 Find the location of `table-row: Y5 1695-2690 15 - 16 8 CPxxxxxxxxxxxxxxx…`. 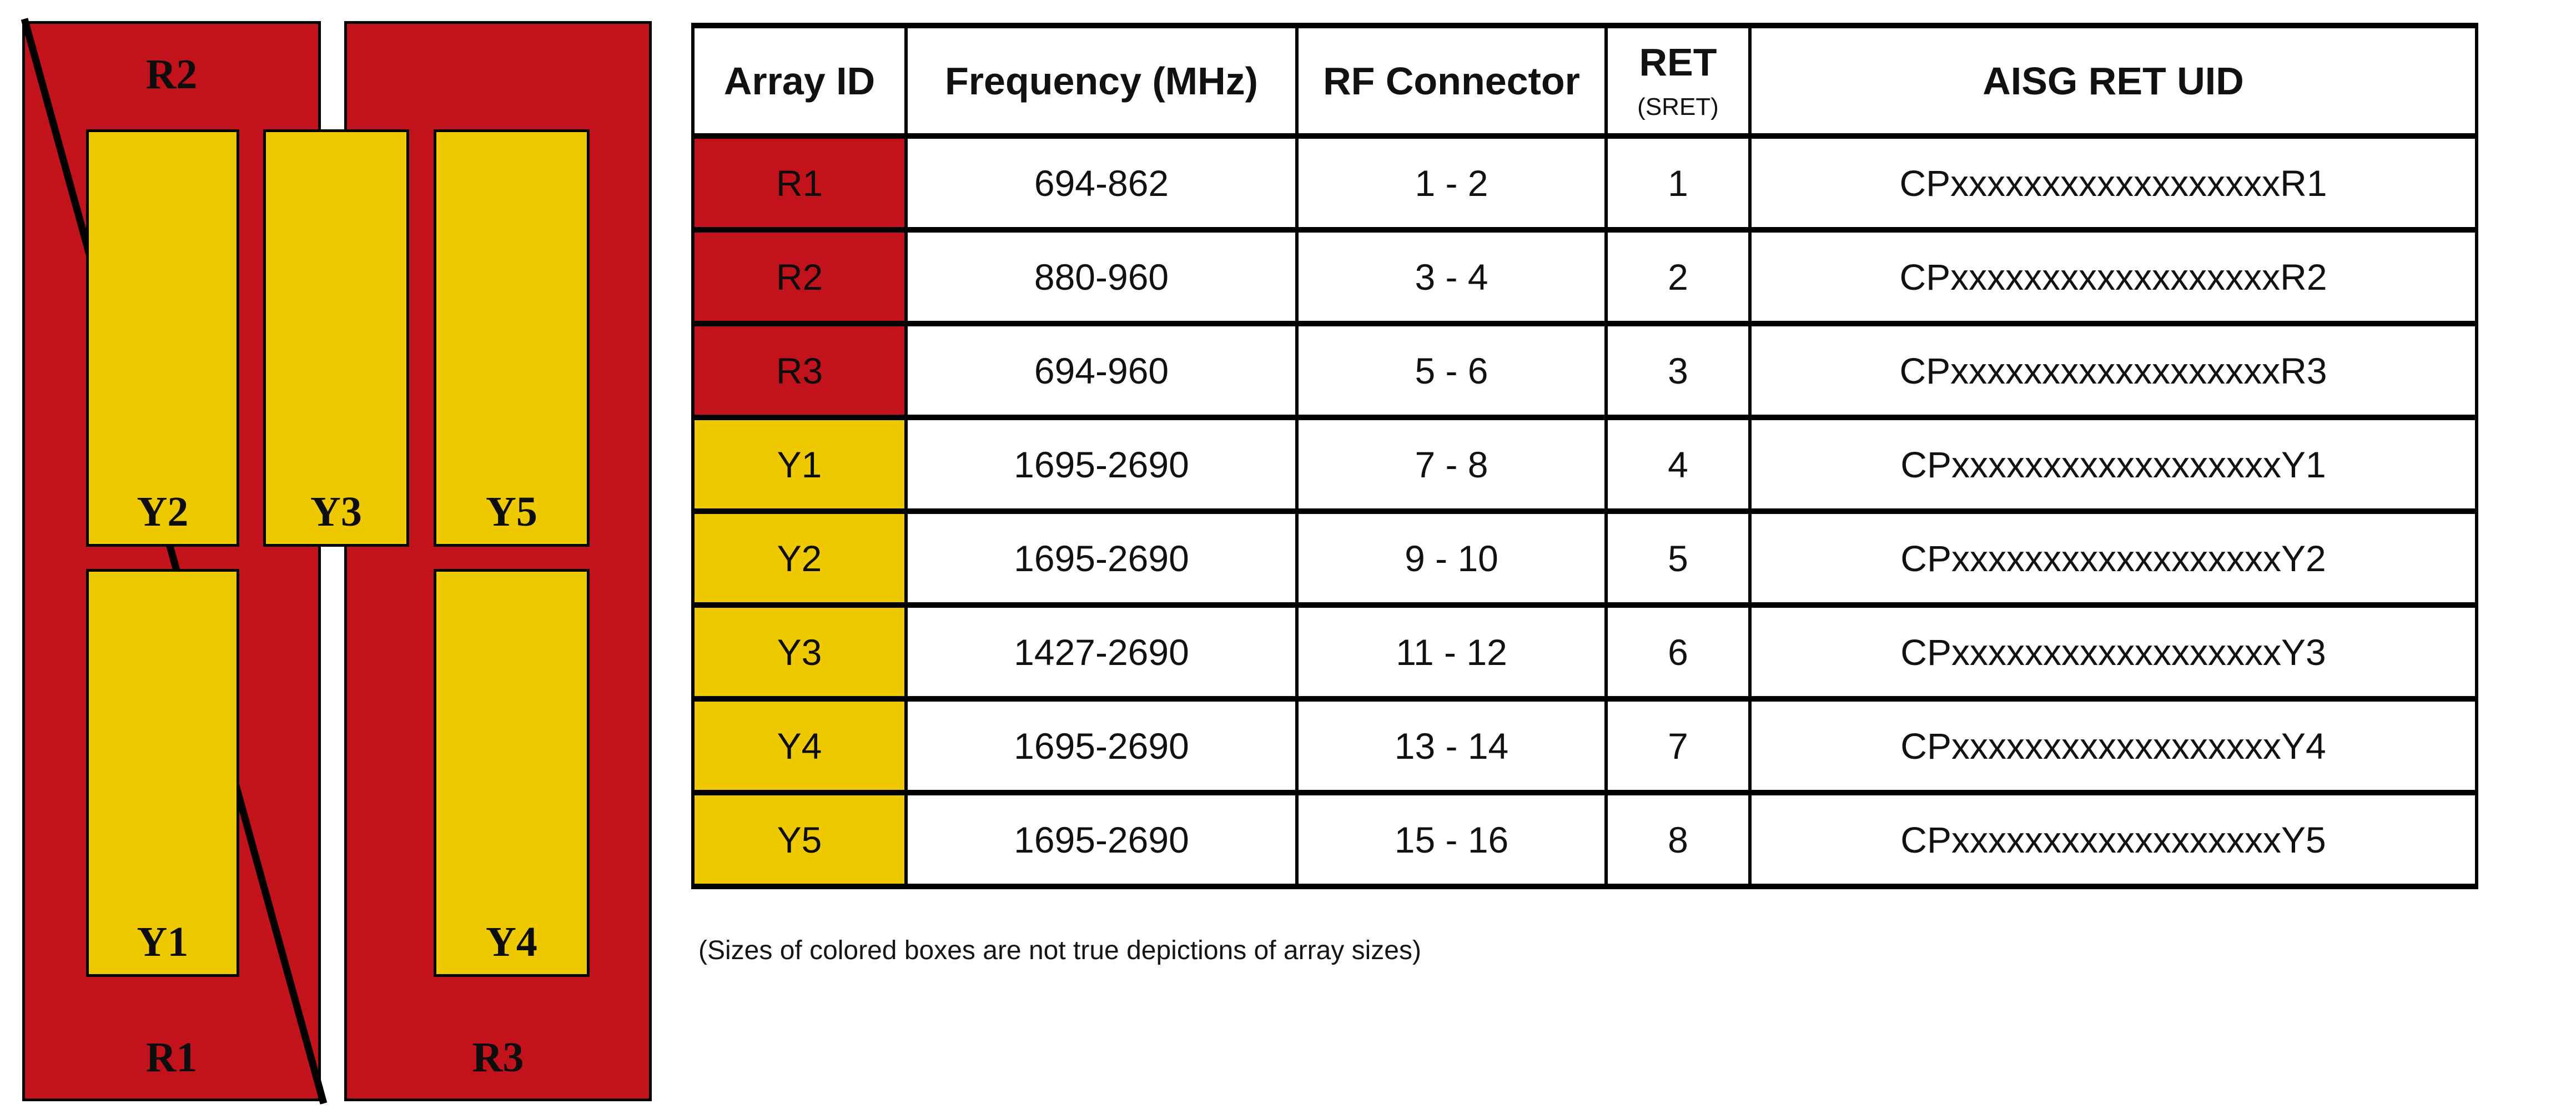

table-row: Y5 1695-2690 15 - 16 8 CPxxxxxxxxxxxxxxx… is located at coordinates (1585, 840).